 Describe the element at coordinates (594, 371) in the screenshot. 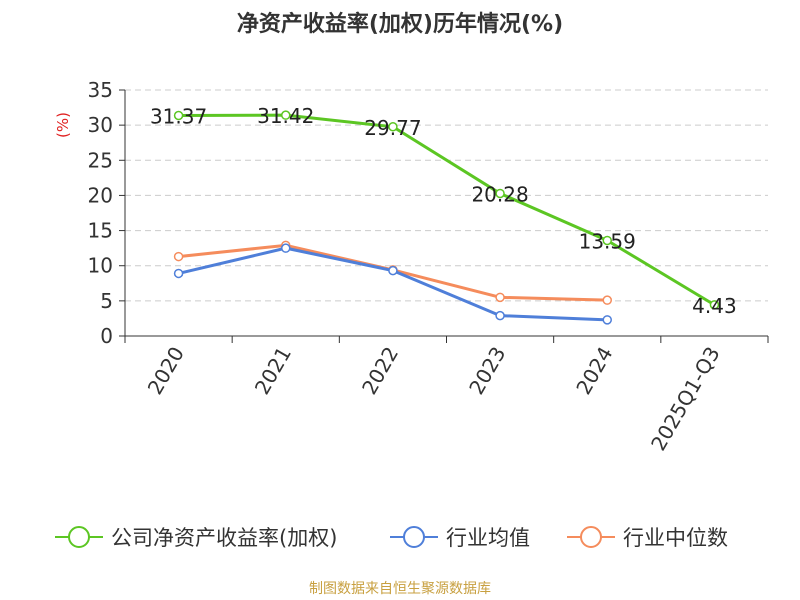

I see `x-tick-label: 2024` at that location.